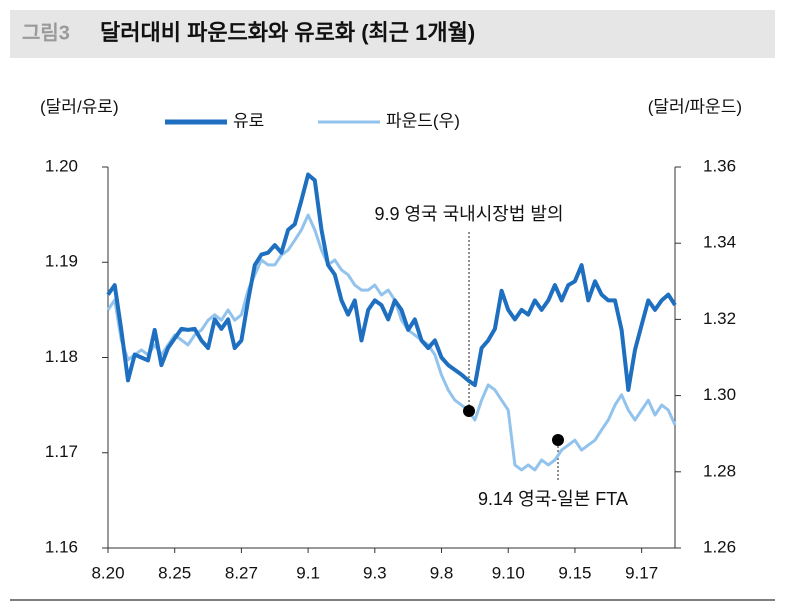  I want to click on y2-axis-label: (달러/파운드), so click(695, 106).